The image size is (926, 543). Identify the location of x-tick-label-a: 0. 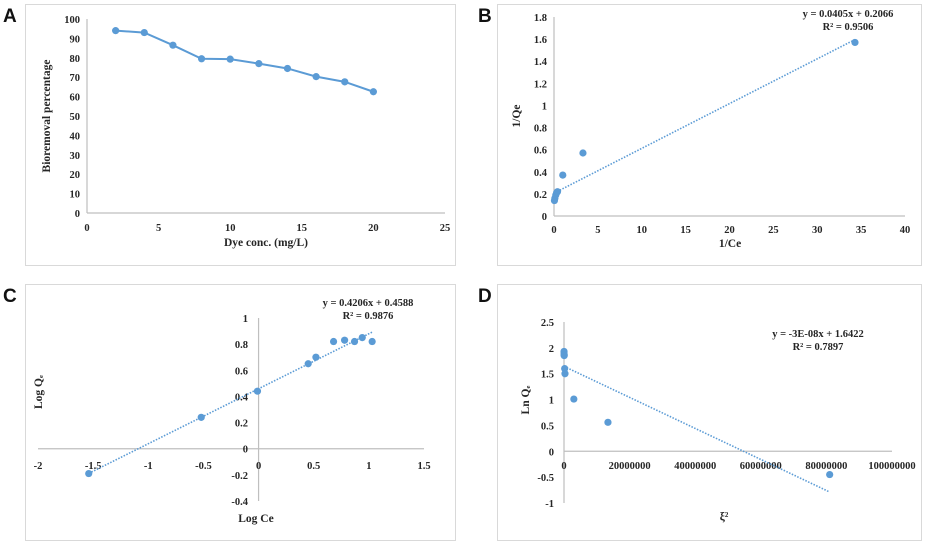
(86, 228).